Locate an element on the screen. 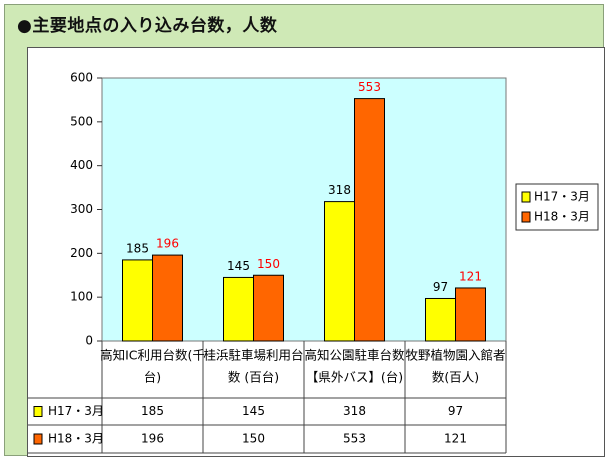 Image resolution: width=610 pixels, height=460 pixels. category-label: 牧野植物園入館者 is located at coordinates (455, 355).